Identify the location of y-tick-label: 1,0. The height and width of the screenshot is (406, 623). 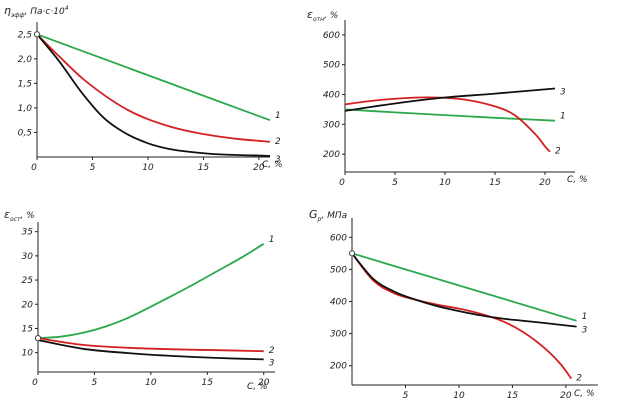
(25, 109).